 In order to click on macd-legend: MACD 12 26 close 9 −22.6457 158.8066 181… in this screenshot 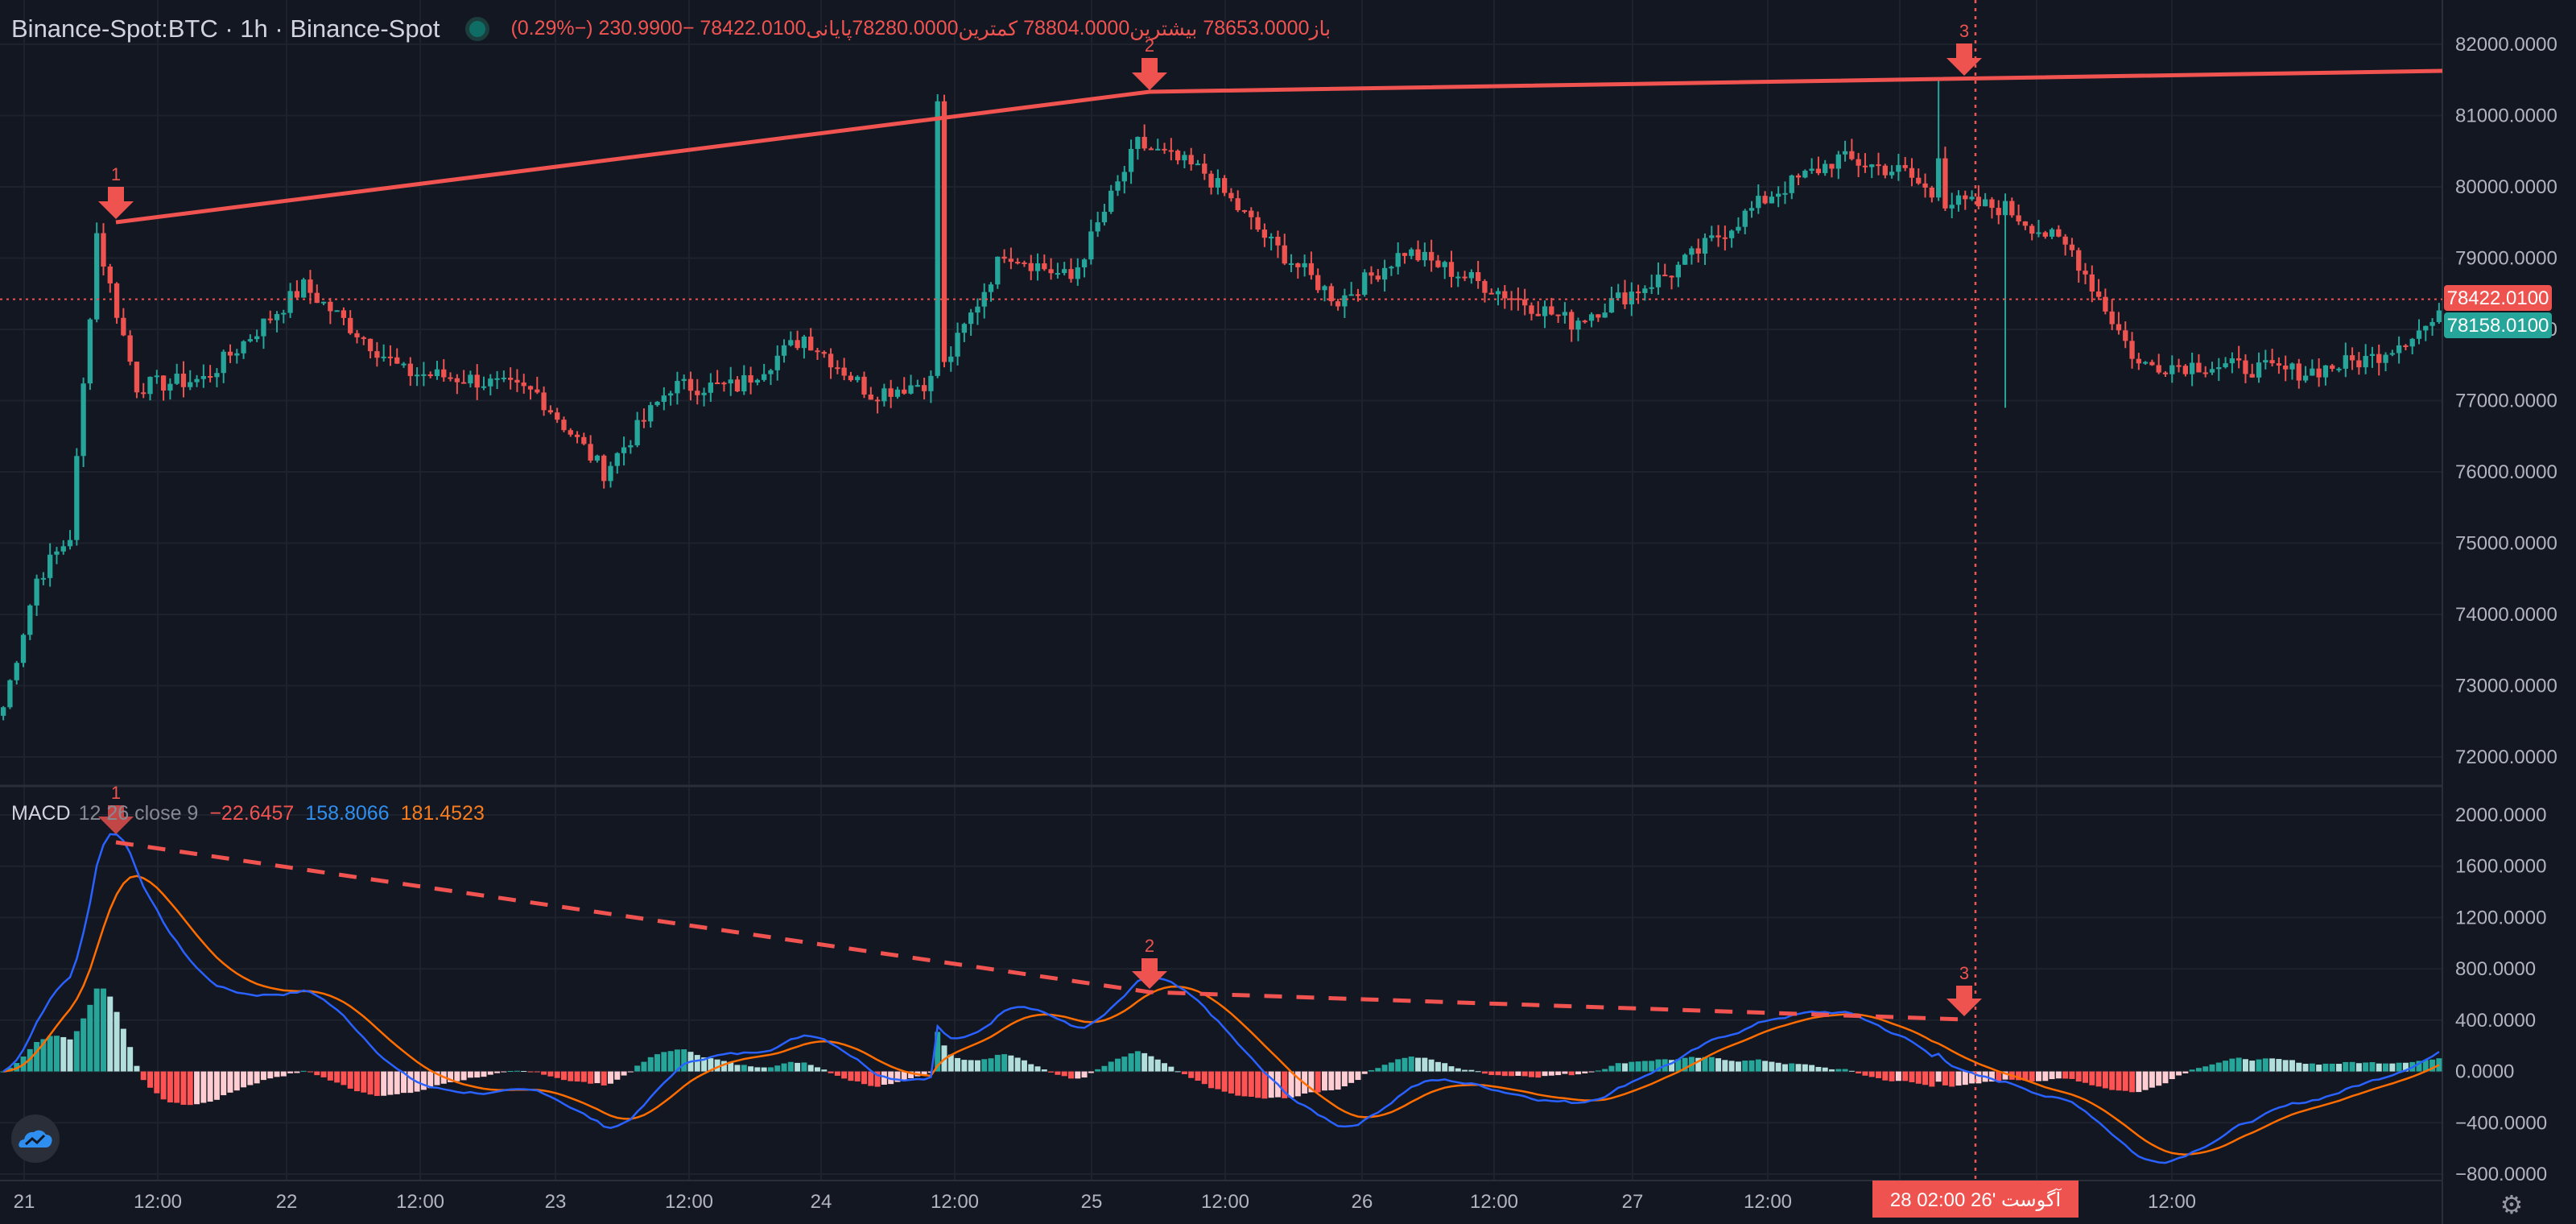, I will do `click(248, 813)`.